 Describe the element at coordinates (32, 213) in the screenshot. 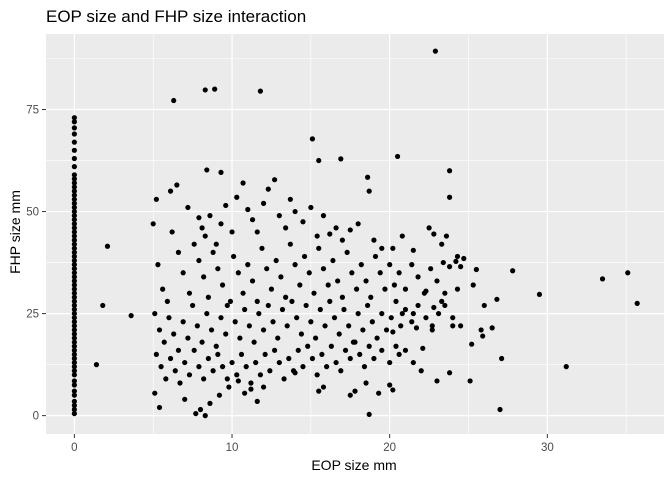

I see `y-tick-label: 50` at that location.